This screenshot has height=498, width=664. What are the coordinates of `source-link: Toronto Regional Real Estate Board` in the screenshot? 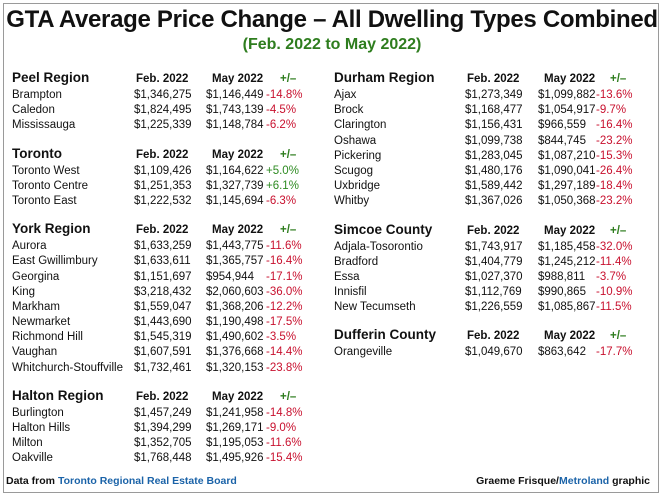 It's located at (147, 481).